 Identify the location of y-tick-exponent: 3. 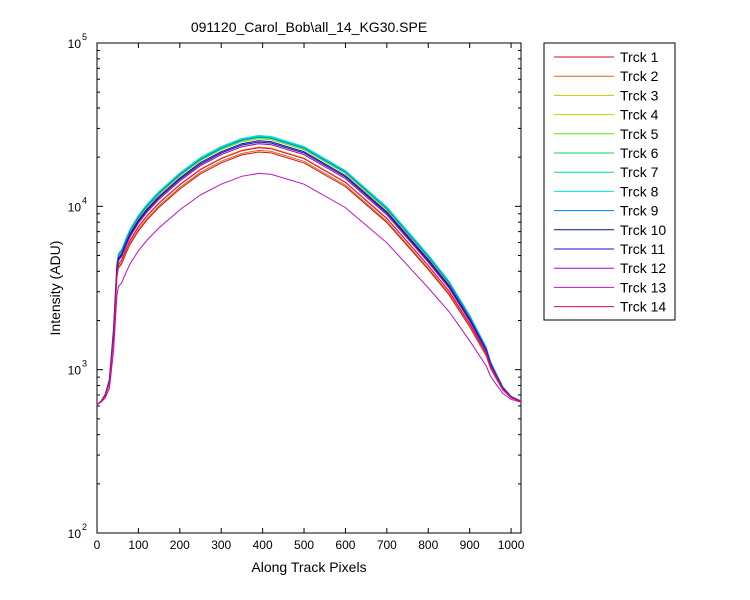
(84, 364).